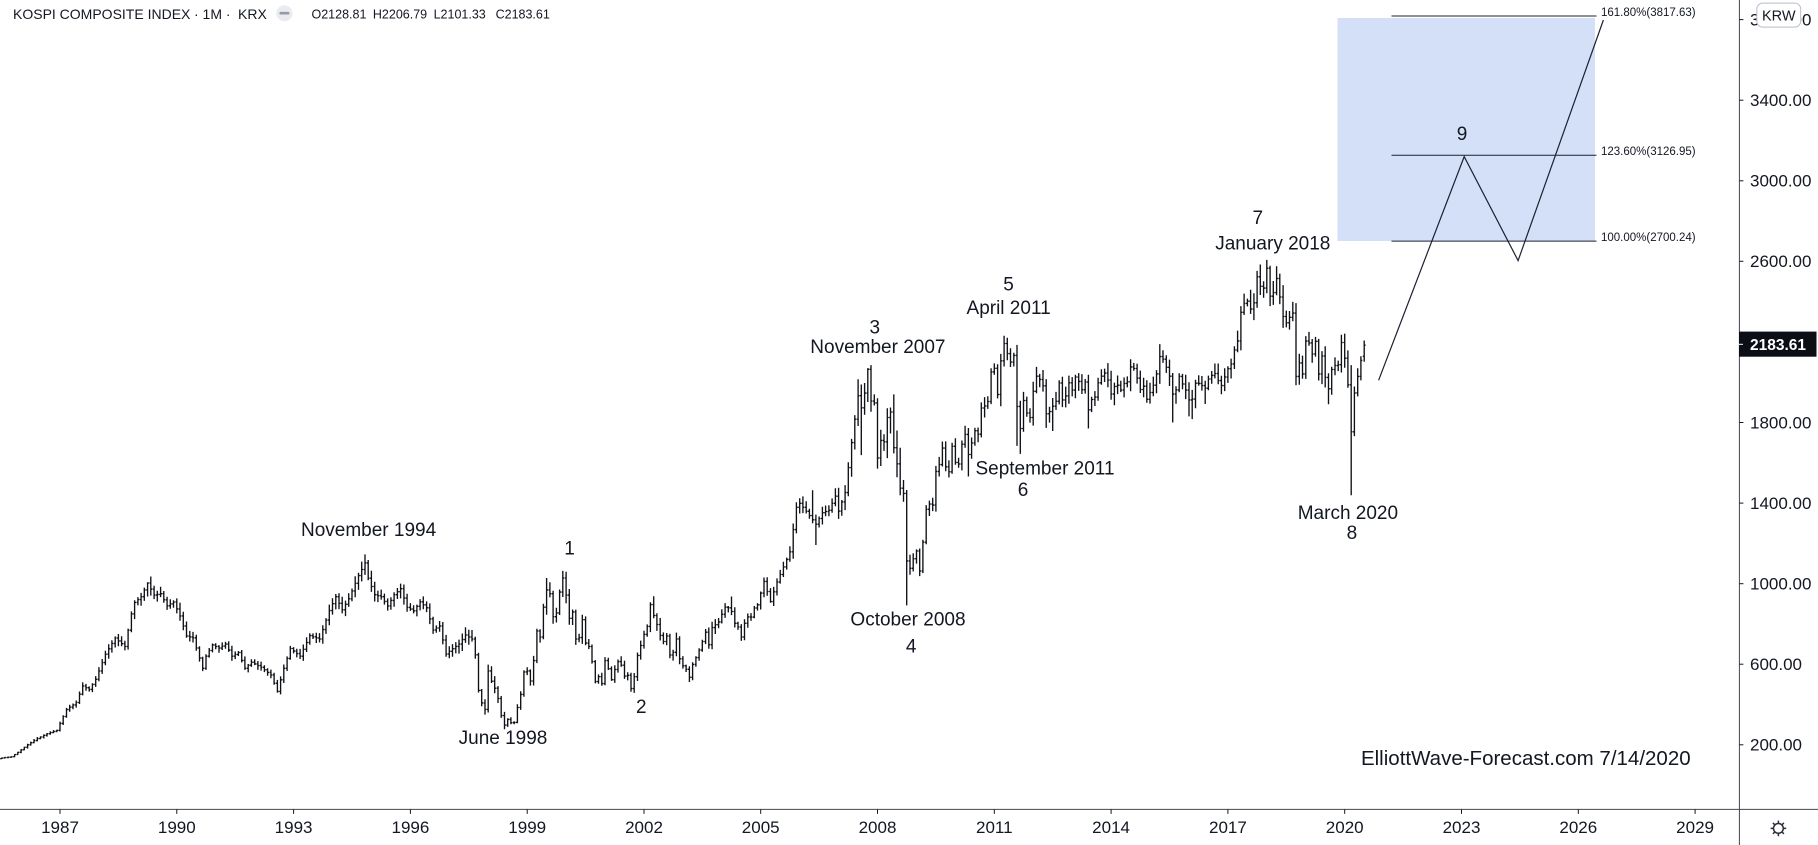 The width and height of the screenshot is (1818, 845). What do you see at coordinates (1578, 827) in the screenshot?
I see `svg-text: 2026` at bounding box center [1578, 827].